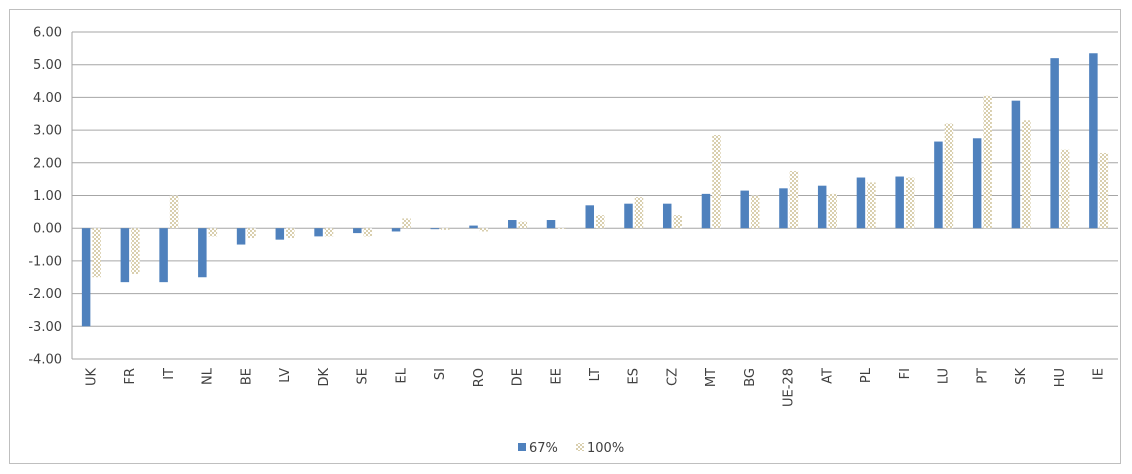  Describe the element at coordinates (169, 374) in the screenshot. I see `x-category-label: IT` at that location.